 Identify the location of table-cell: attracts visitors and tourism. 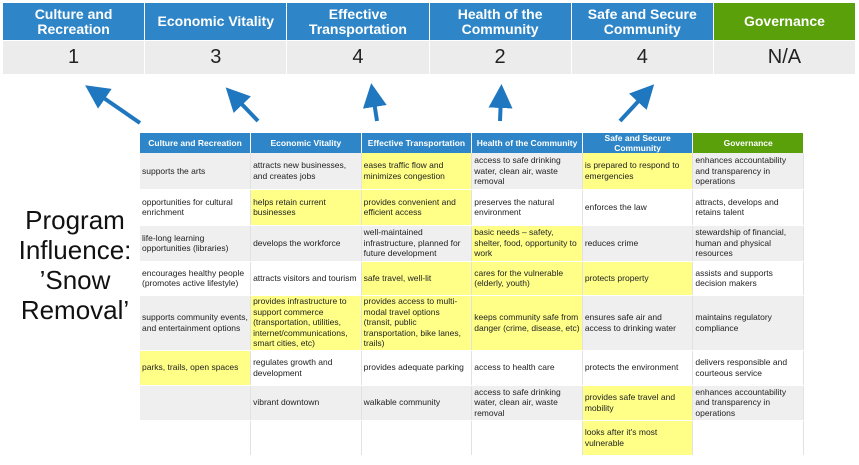
(306, 278).